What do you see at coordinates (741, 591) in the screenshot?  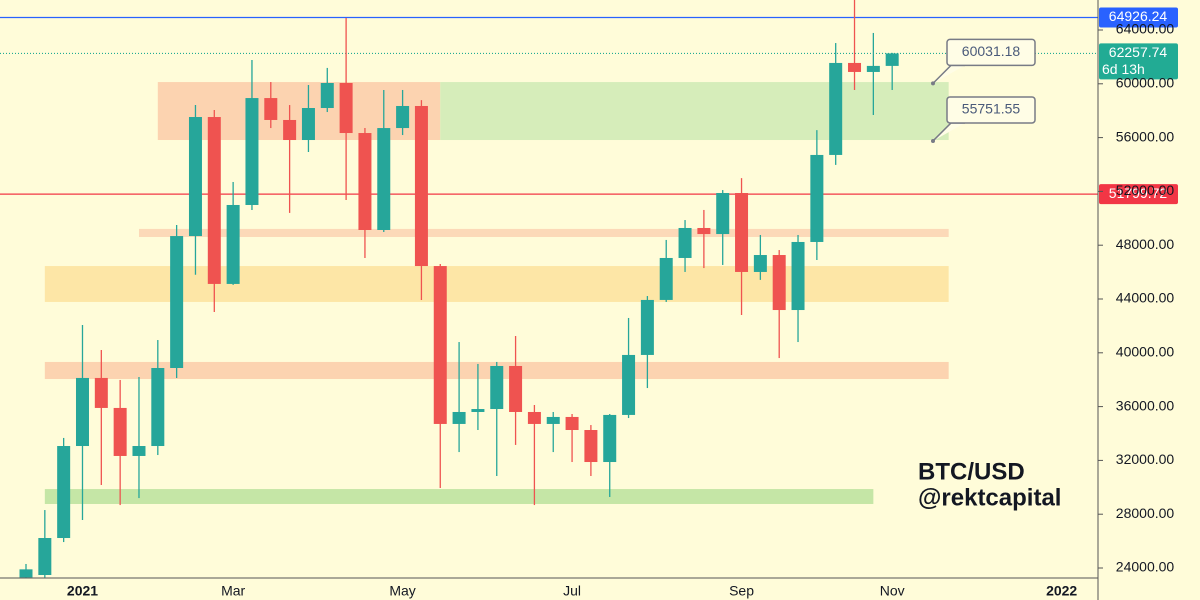 I see `x-tick-label: Sep` at bounding box center [741, 591].